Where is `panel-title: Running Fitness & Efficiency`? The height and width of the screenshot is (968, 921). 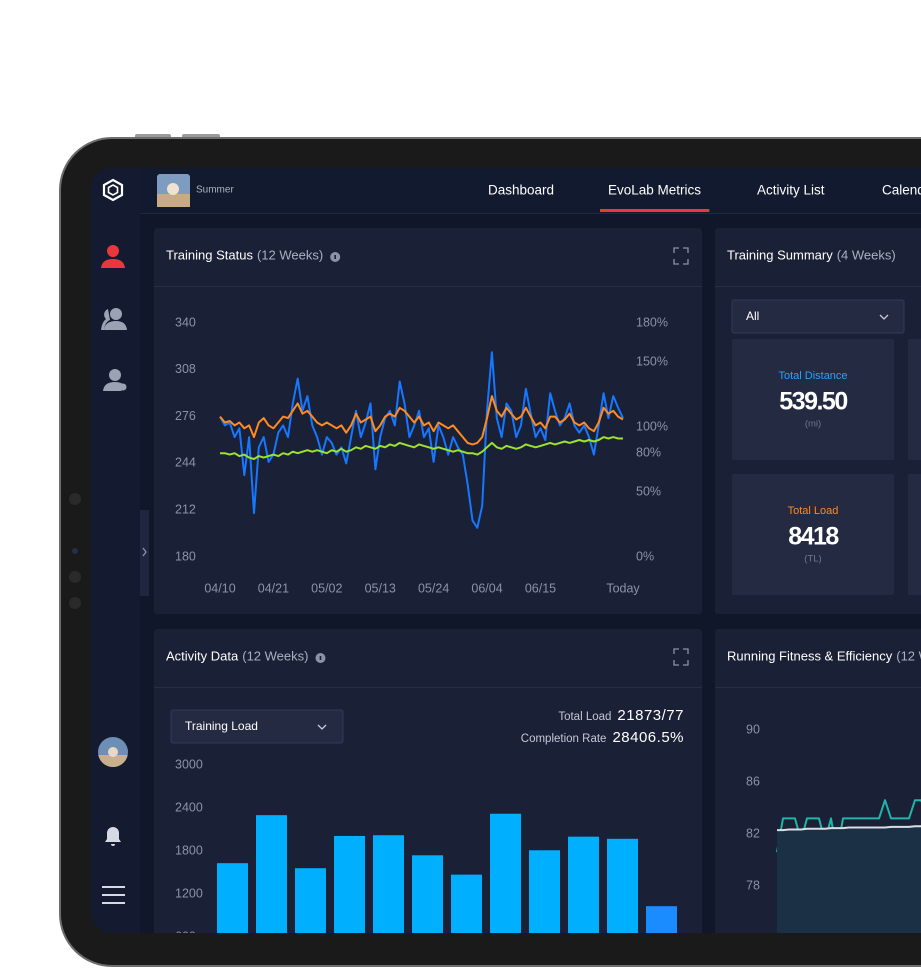
panel-title: Running Fitness & Efficiency is located at coordinates (810, 655).